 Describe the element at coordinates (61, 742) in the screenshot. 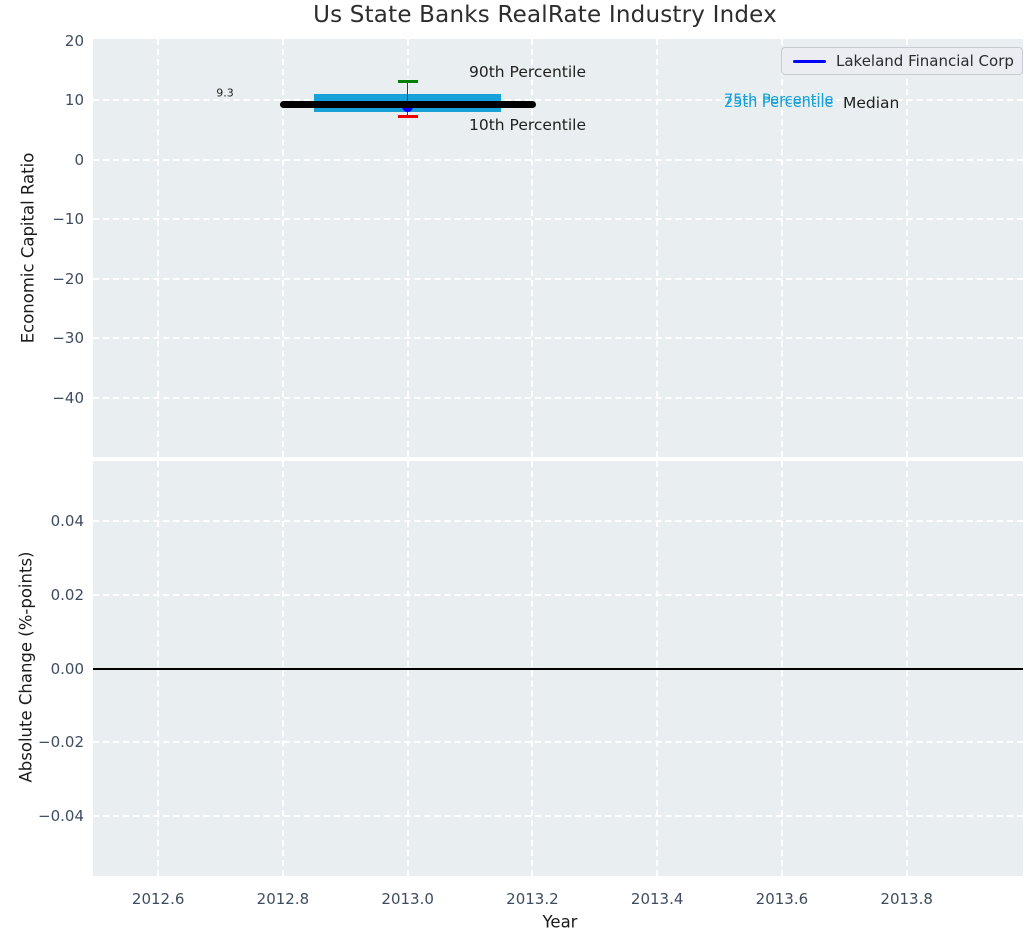

I see `y-tick-label: −0.02` at that location.